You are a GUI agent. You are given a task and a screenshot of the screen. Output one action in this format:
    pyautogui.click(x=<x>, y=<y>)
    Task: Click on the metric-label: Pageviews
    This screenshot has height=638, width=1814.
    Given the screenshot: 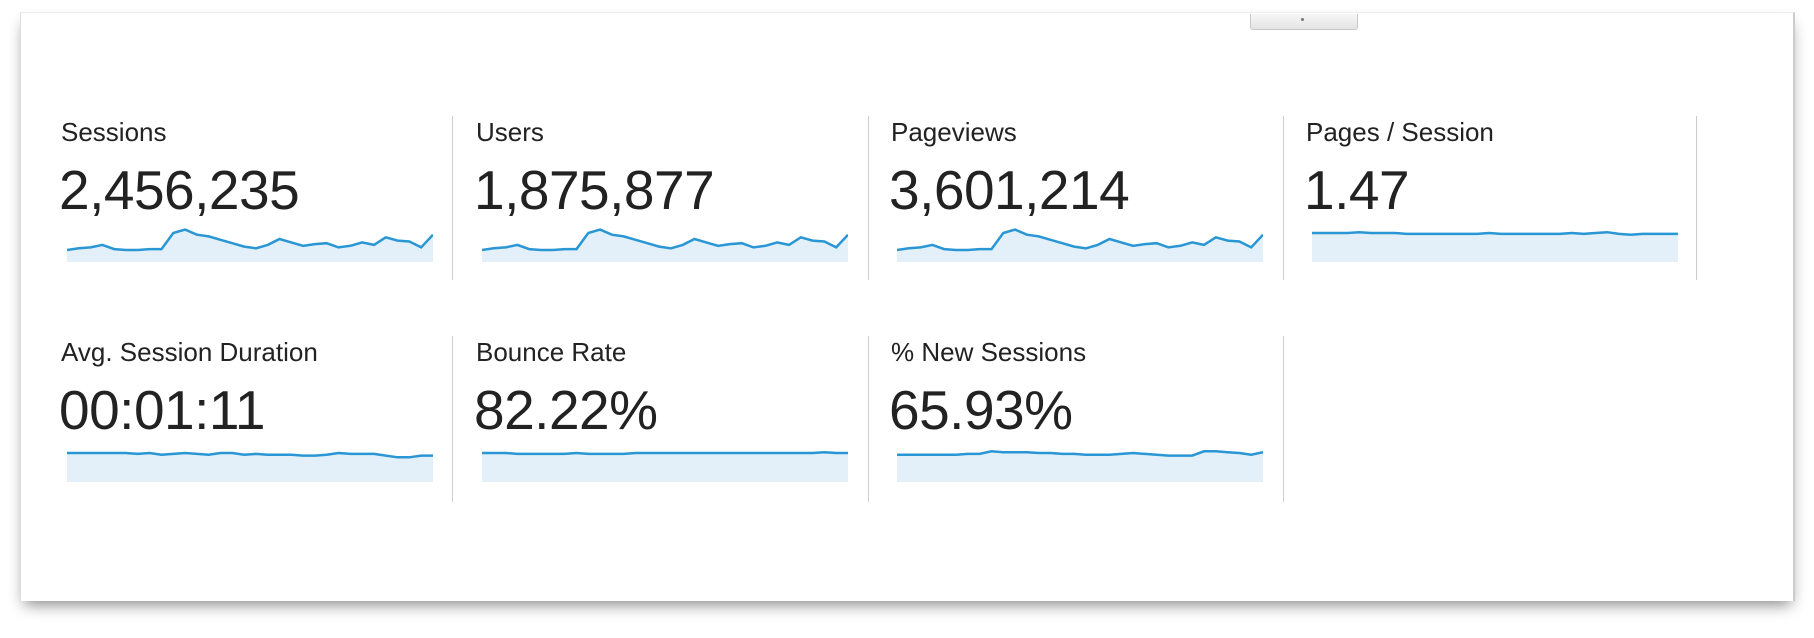 What is the action you would take?
    pyautogui.click(x=954, y=132)
    